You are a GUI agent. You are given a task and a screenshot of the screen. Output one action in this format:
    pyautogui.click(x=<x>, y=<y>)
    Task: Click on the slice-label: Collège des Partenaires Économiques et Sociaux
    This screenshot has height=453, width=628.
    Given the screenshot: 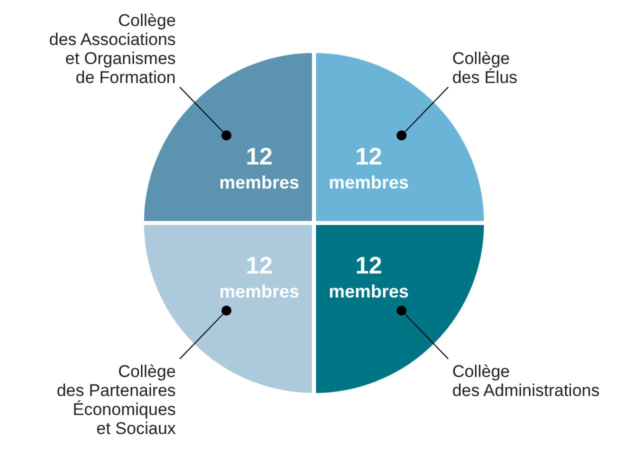 What is the action you would take?
    pyautogui.click(x=116, y=400)
    